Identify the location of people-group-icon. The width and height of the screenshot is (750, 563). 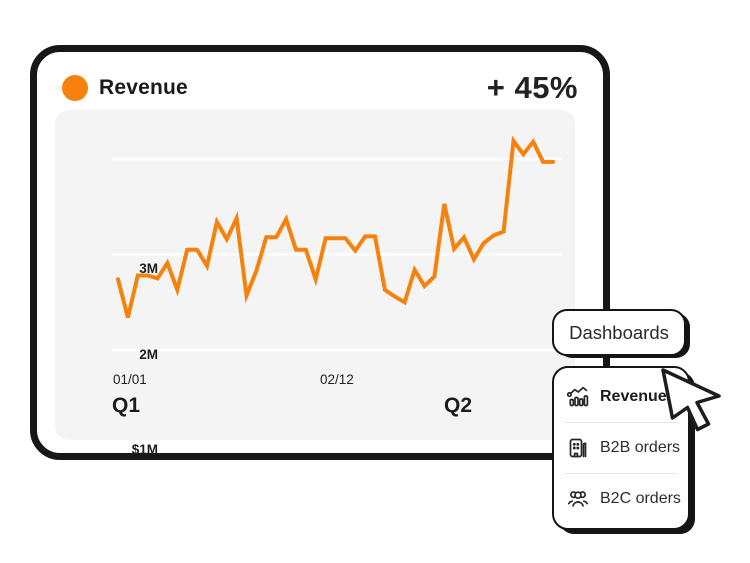
(578, 499).